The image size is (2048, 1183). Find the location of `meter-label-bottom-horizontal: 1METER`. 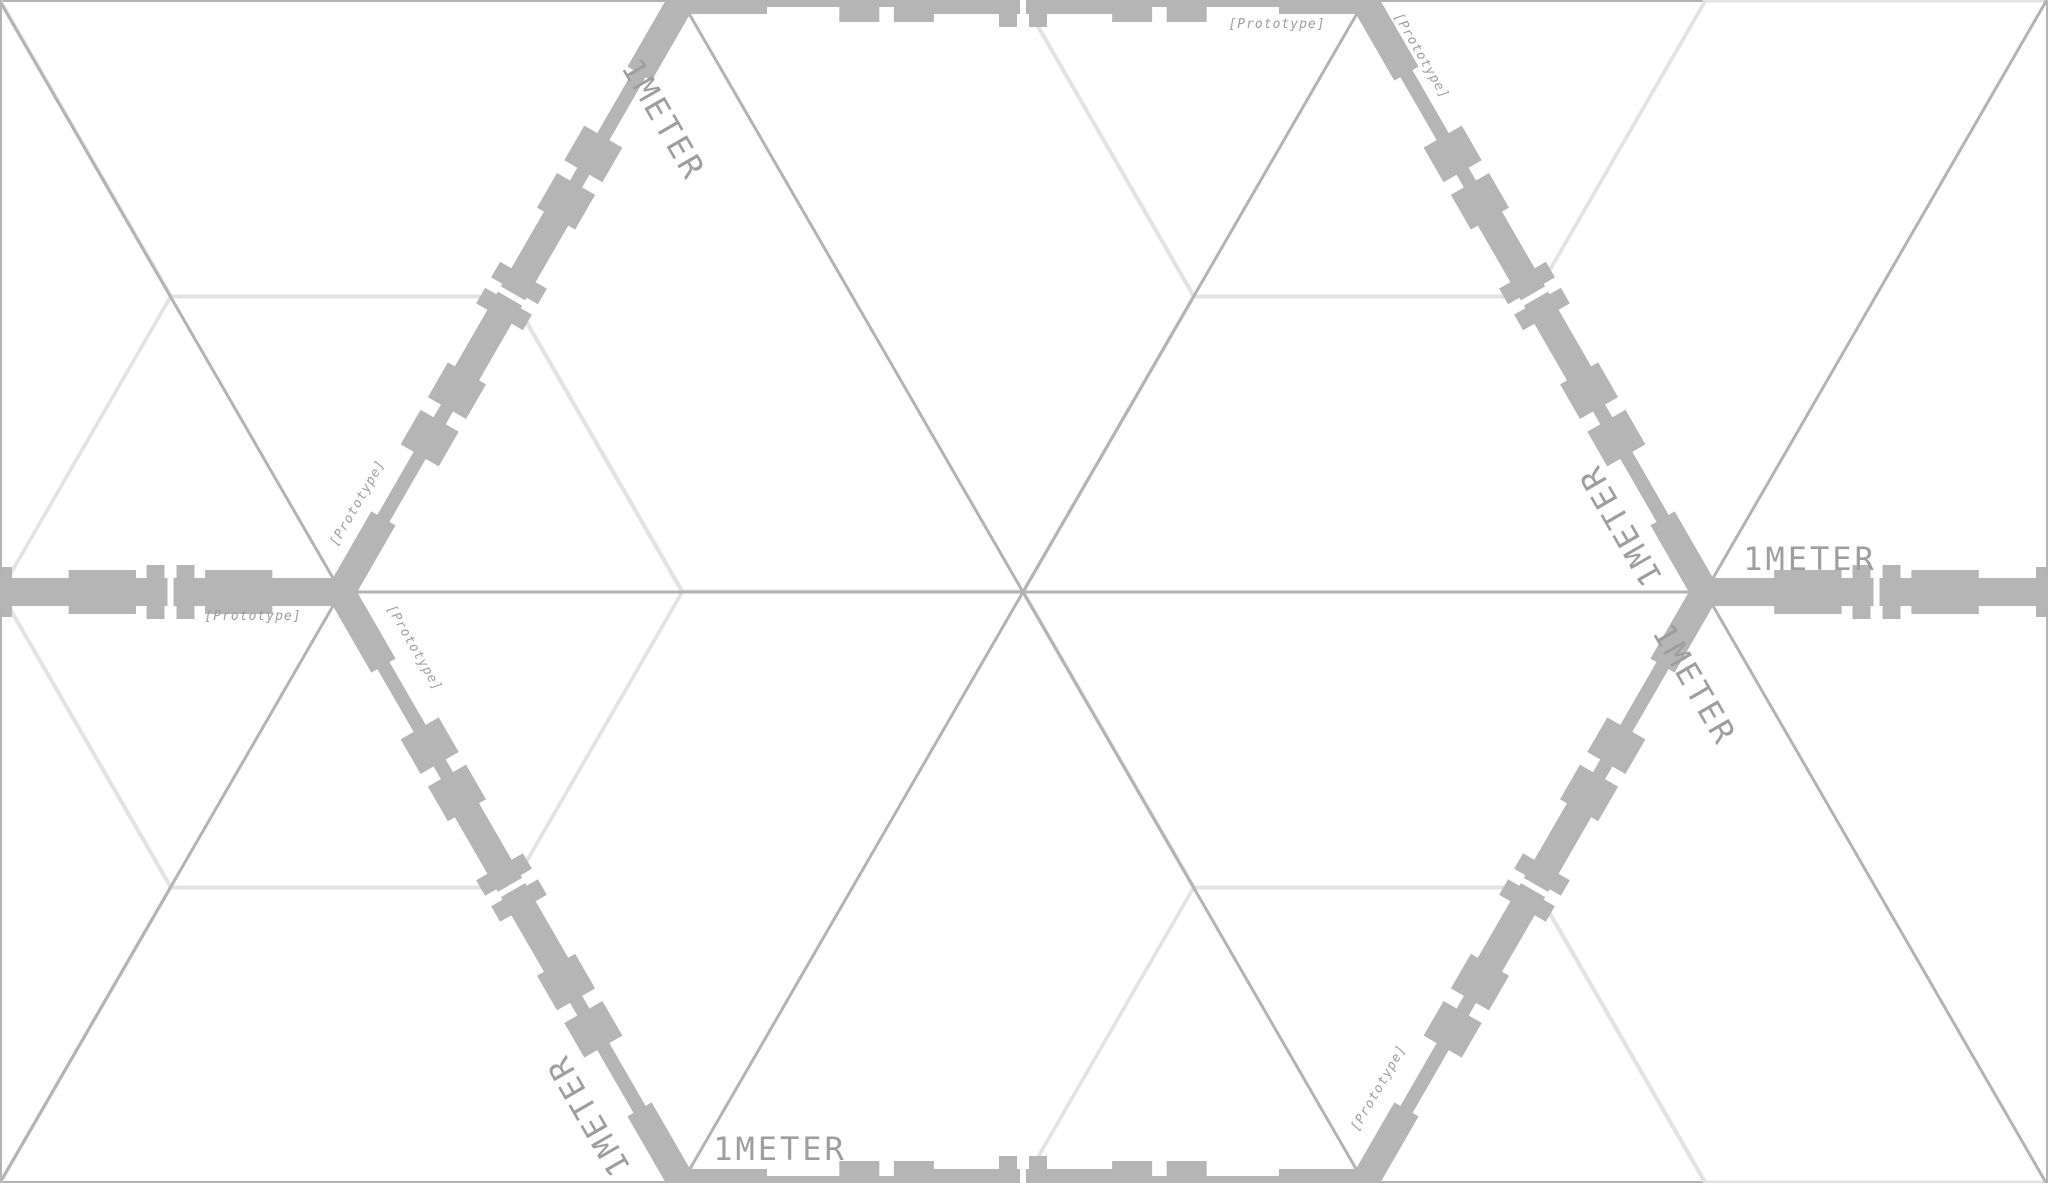

meter-label-bottom-horizontal: 1METER is located at coordinates (780, 1149).